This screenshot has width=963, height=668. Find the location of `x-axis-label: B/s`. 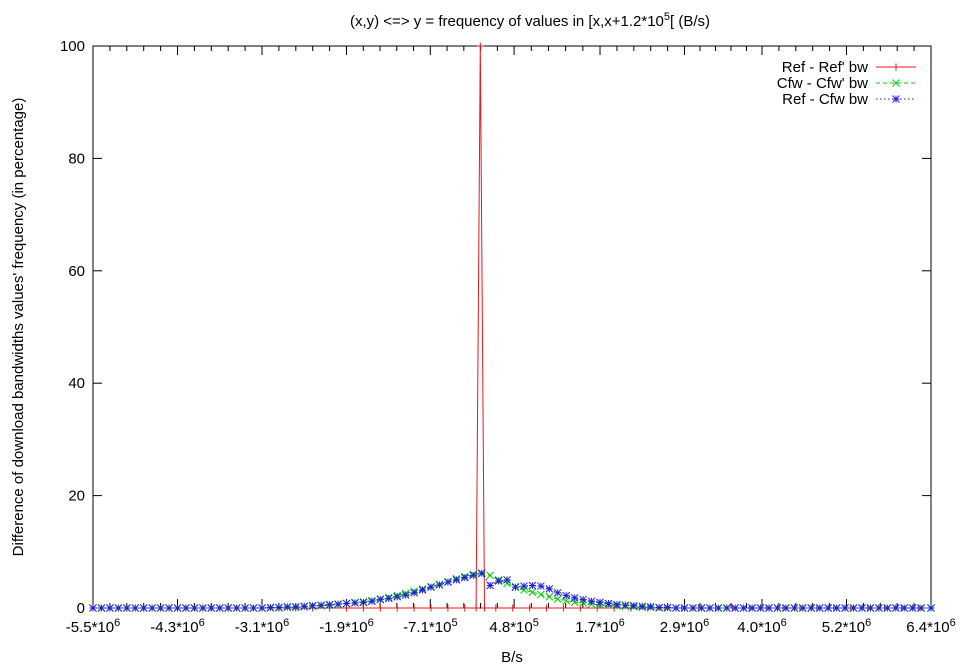

x-axis-label: B/s is located at coordinates (512, 657).